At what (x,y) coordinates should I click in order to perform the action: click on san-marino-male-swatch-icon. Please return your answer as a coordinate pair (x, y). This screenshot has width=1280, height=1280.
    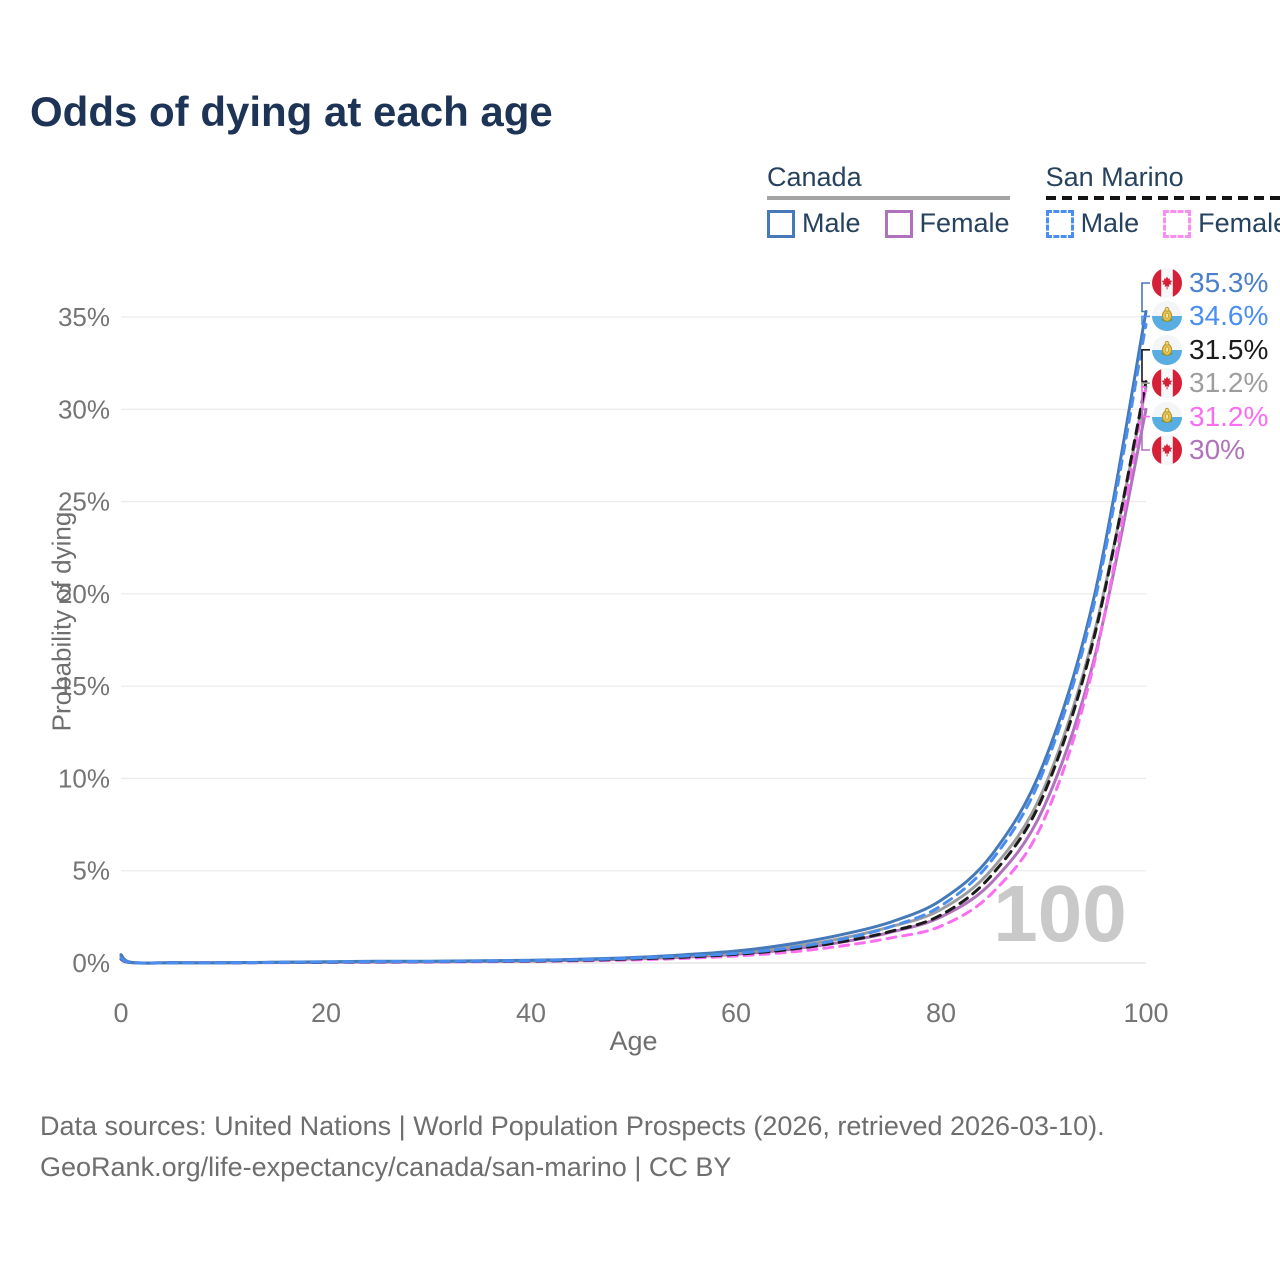
    Looking at the image, I should click on (1059, 223).